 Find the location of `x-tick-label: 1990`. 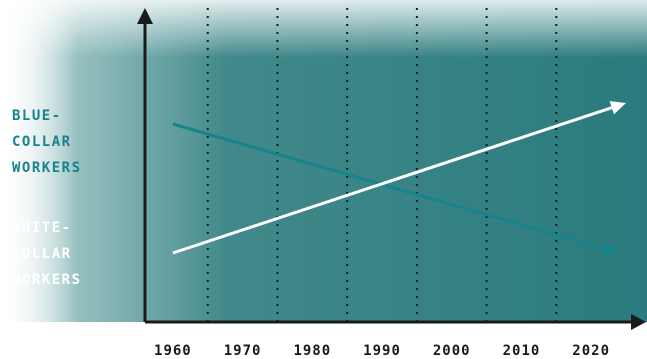

x-tick-label: 1990 is located at coordinates (382, 351).